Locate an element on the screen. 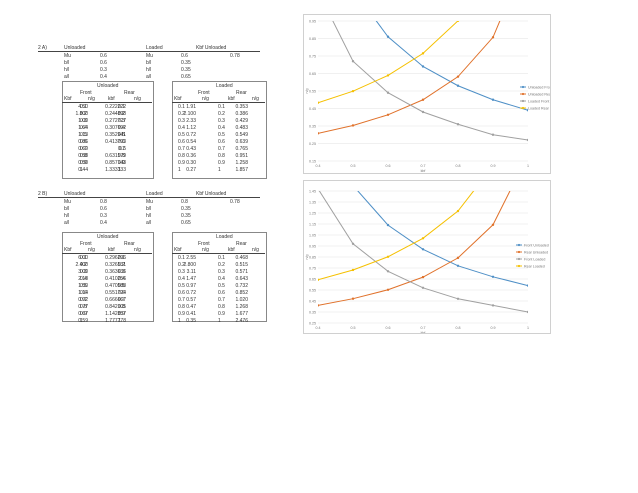 The image size is (638, 493). table-cell: 0.765 is located at coordinates (241, 149).